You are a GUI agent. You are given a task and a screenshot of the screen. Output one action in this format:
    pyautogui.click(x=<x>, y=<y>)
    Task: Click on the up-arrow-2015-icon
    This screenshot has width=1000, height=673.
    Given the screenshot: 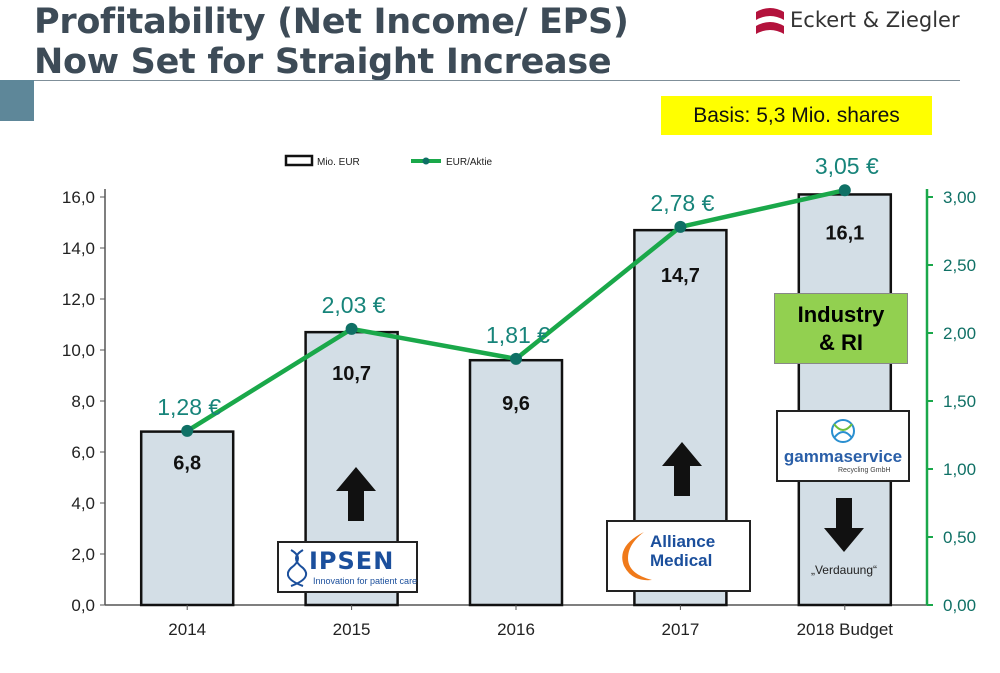 What is the action you would take?
    pyautogui.click(x=356, y=494)
    